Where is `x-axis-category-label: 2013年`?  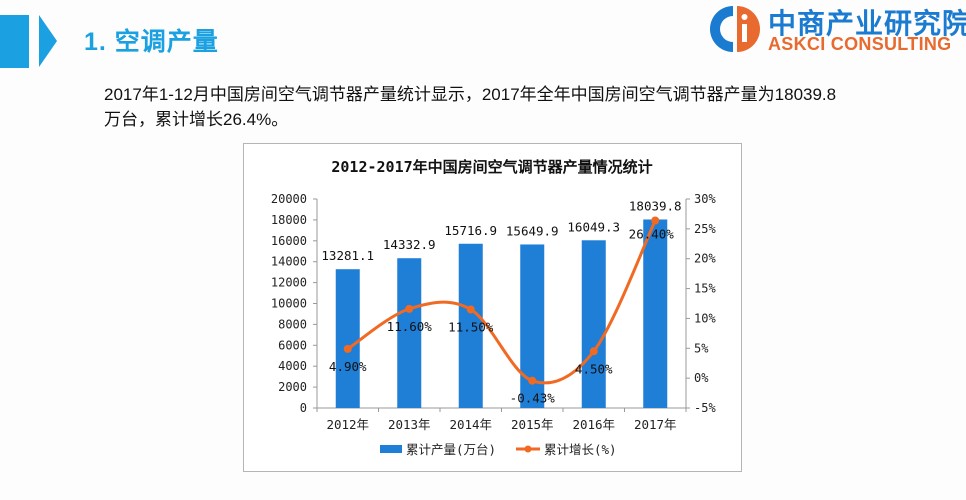 x-axis-category-label: 2013年 is located at coordinates (409, 424).